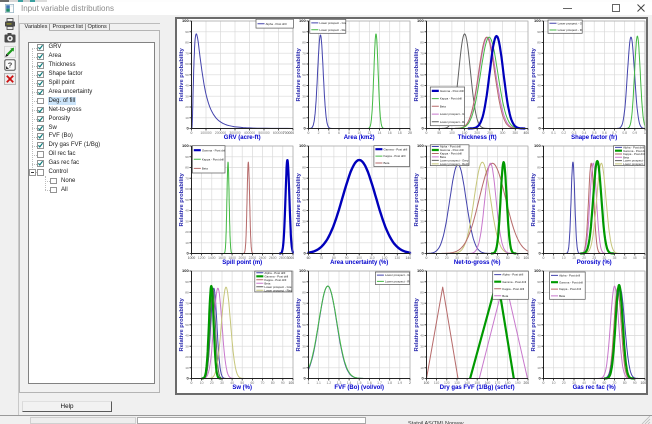 Image resolution: width=652 pixels, height=424 pixels. Describe the element at coordinates (594, 133) in the screenshot. I see `svg-text: 0.5` at that location.